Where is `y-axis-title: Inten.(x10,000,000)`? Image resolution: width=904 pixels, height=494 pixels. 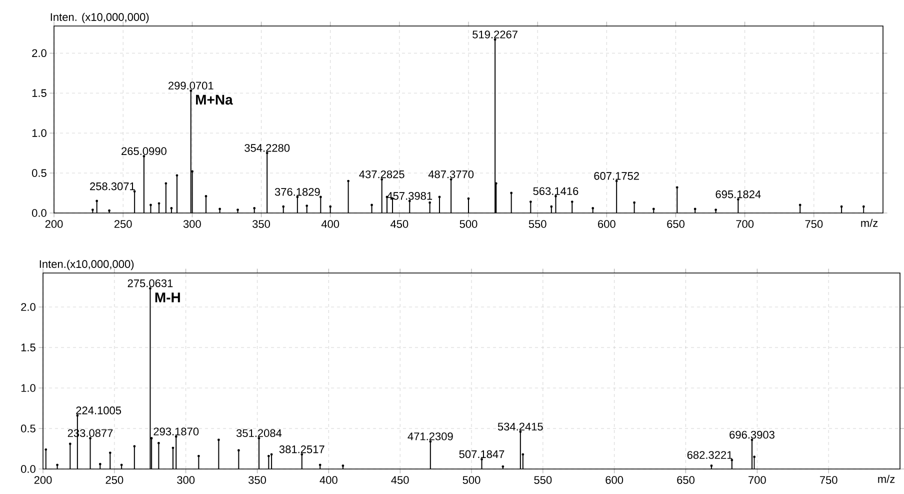
y-axis-title: Inten.(x10,000,000) is located at coordinates (87, 265).